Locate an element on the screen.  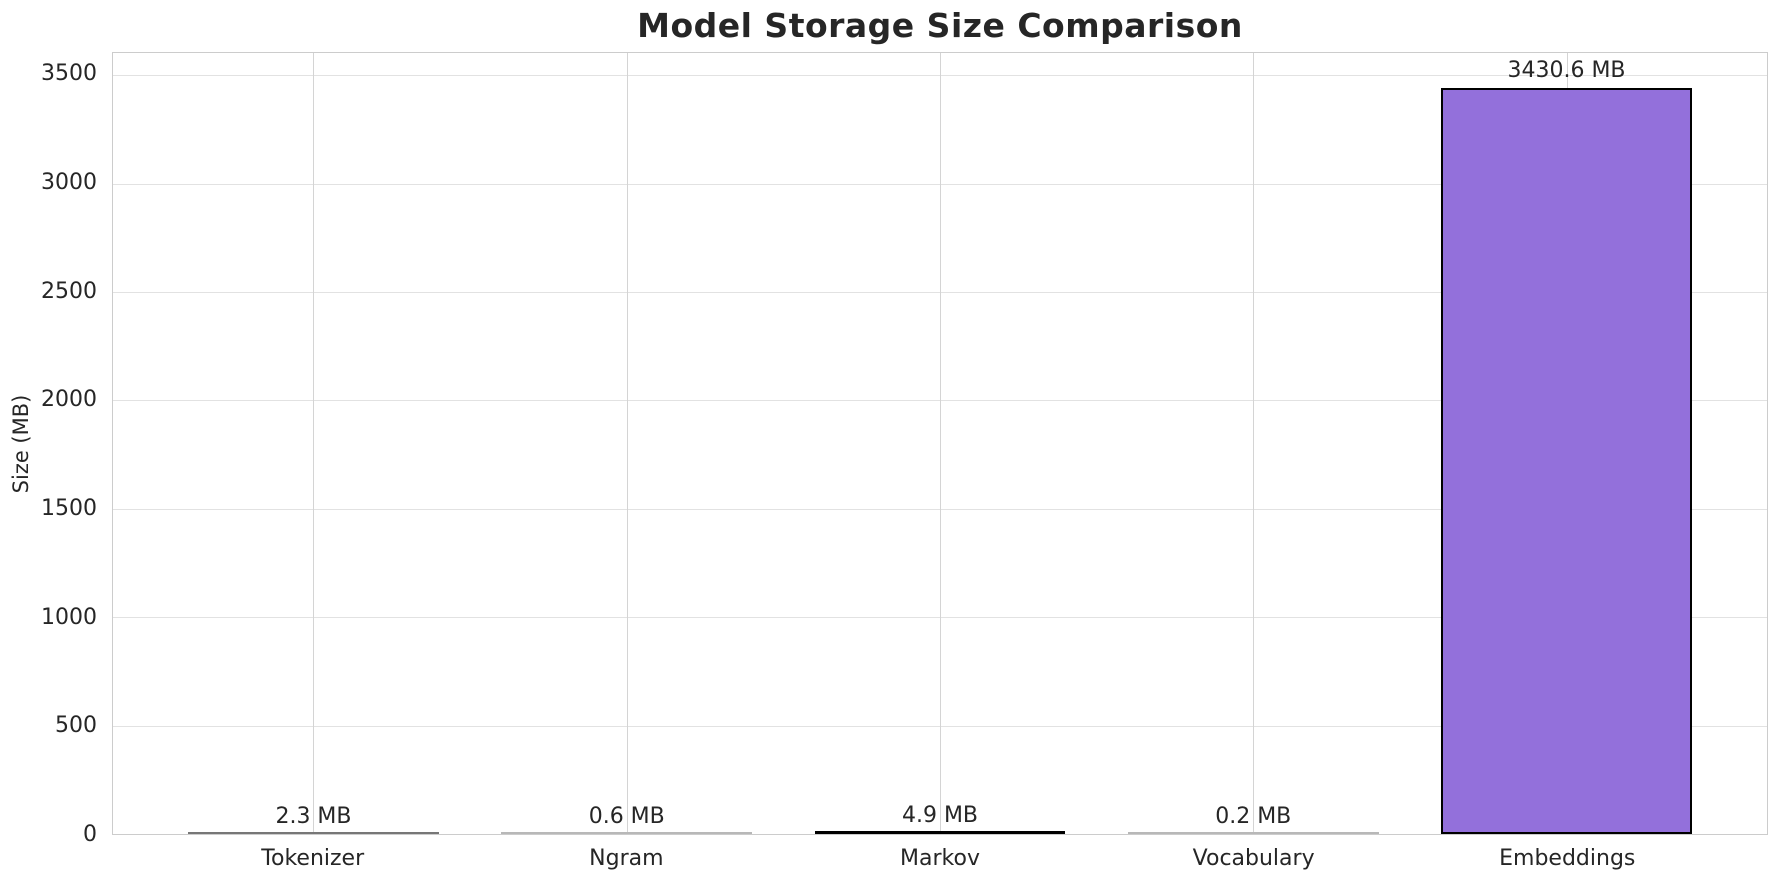
x-axis-tick-labels: Tokenizer Ngram Markov Vocabulary Embeddings is located at coordinates (940, 862).